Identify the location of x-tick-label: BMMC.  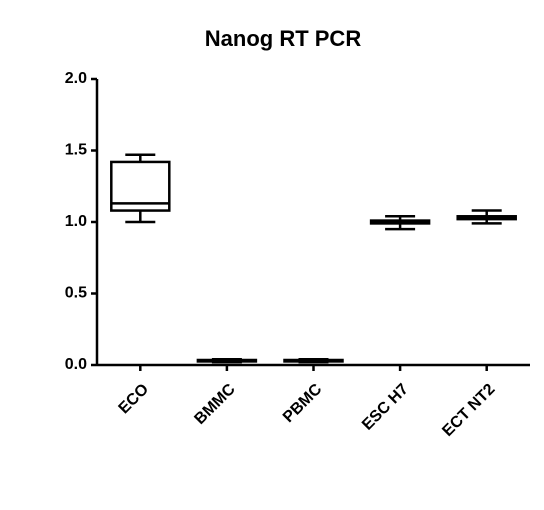
(216, 404).